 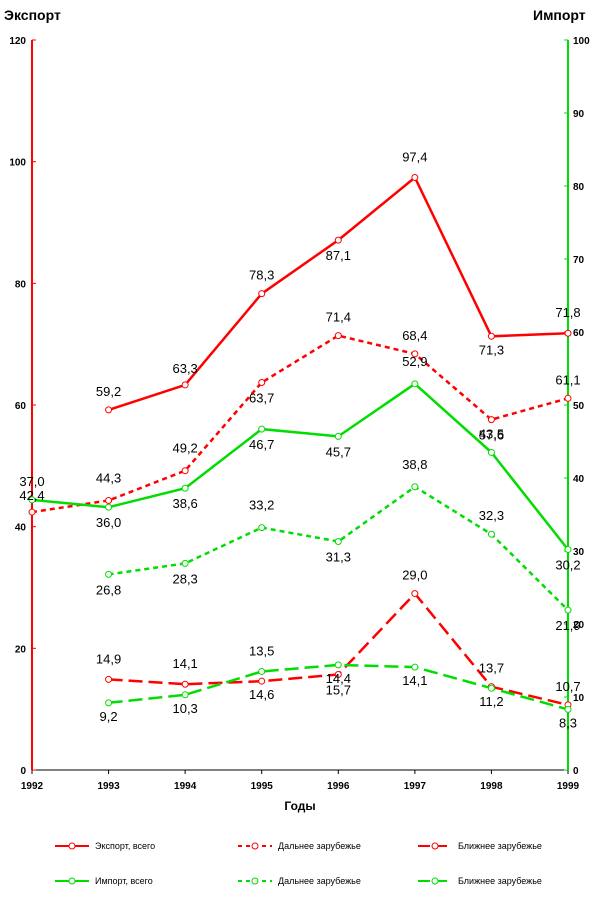 What do you see at coordinates (338, 255) in the screenshot?
I see `data-label: 87,1` at bounding box center [338, 255].